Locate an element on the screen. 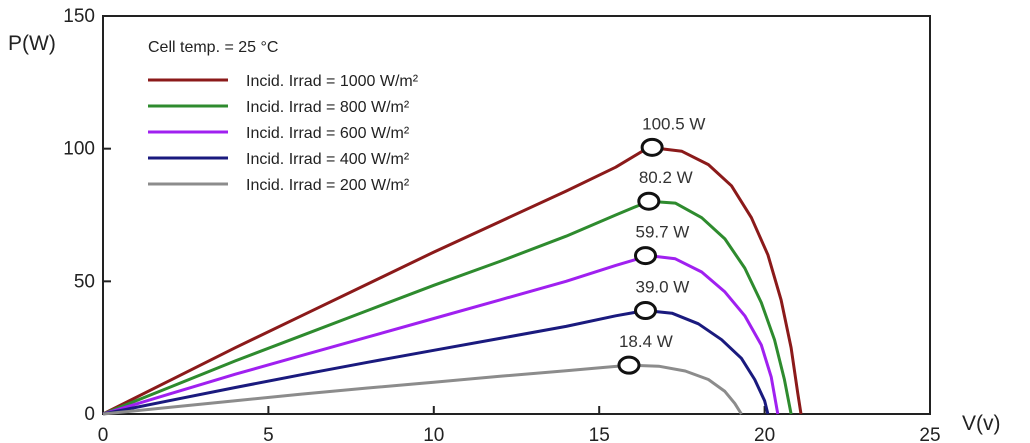  y-tick-label: 150 is located at coordinates (79, 16).